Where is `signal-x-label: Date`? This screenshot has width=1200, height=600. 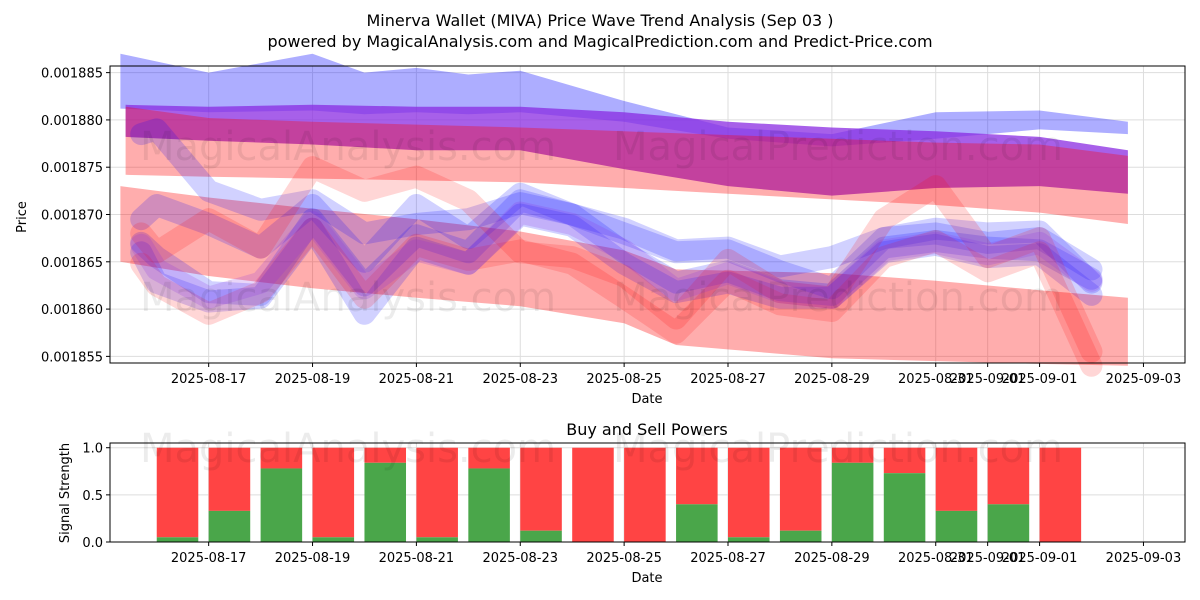
signal-x-label: Date is located at coordinates (646, 578).